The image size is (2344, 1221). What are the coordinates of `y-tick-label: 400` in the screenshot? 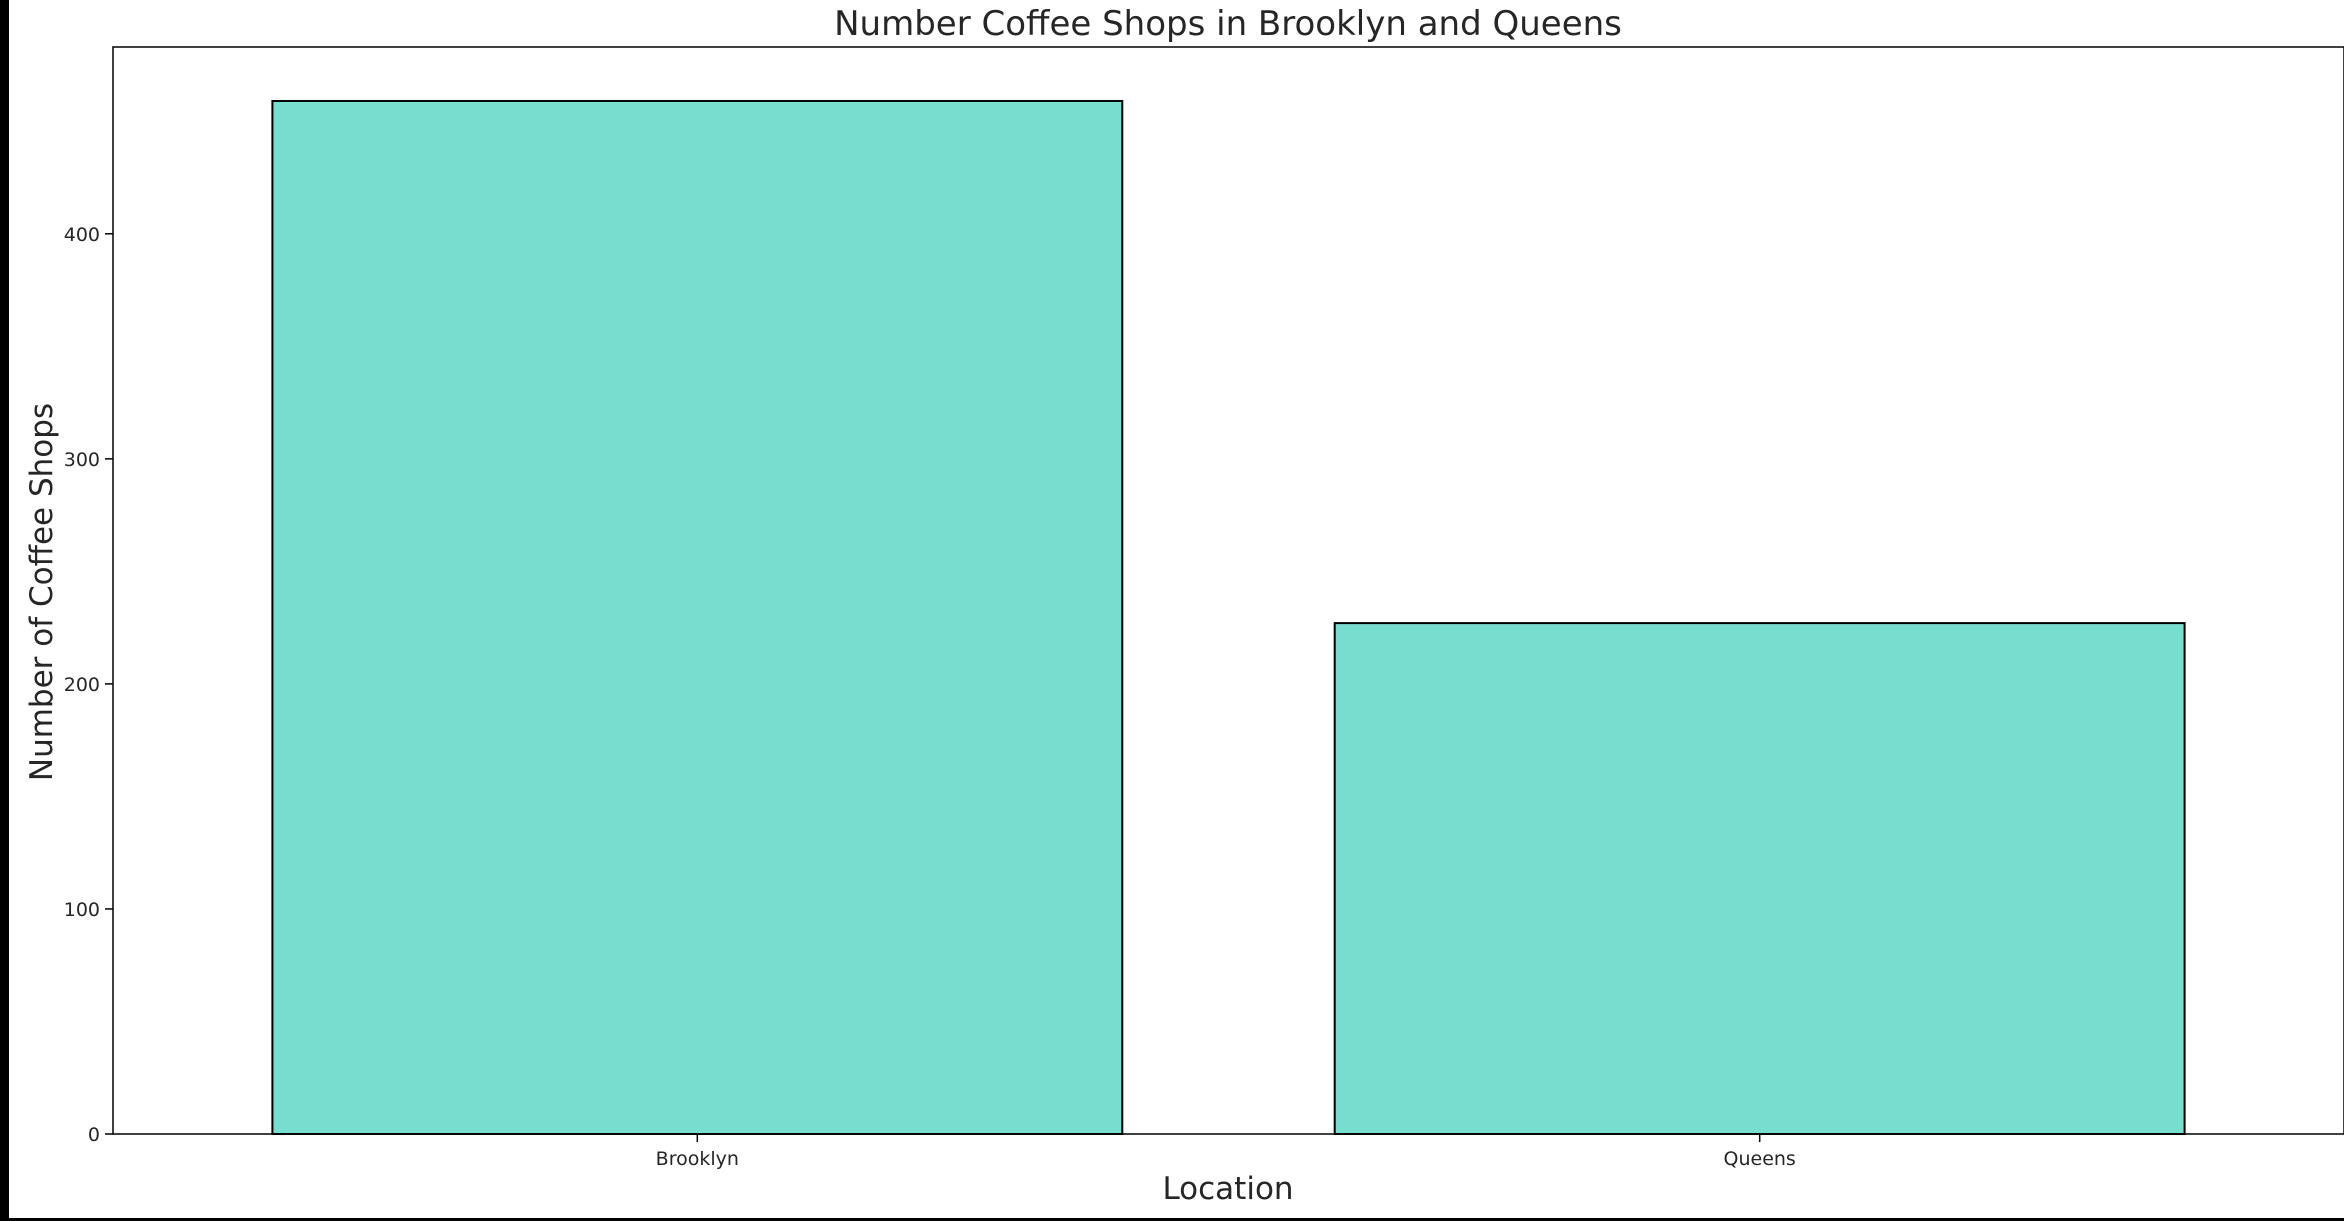 It's located at (82, 235).